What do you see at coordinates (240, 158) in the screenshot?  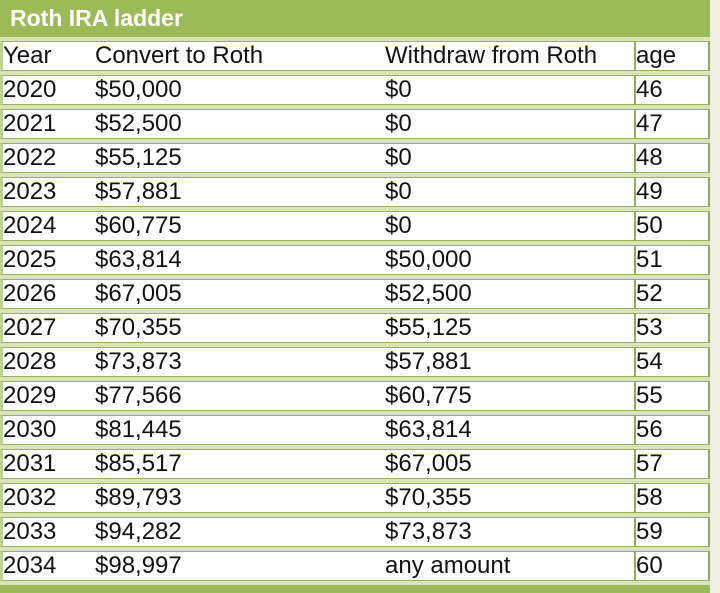 I see `cell-convert: $55,125` at bounding box center [240, 158].